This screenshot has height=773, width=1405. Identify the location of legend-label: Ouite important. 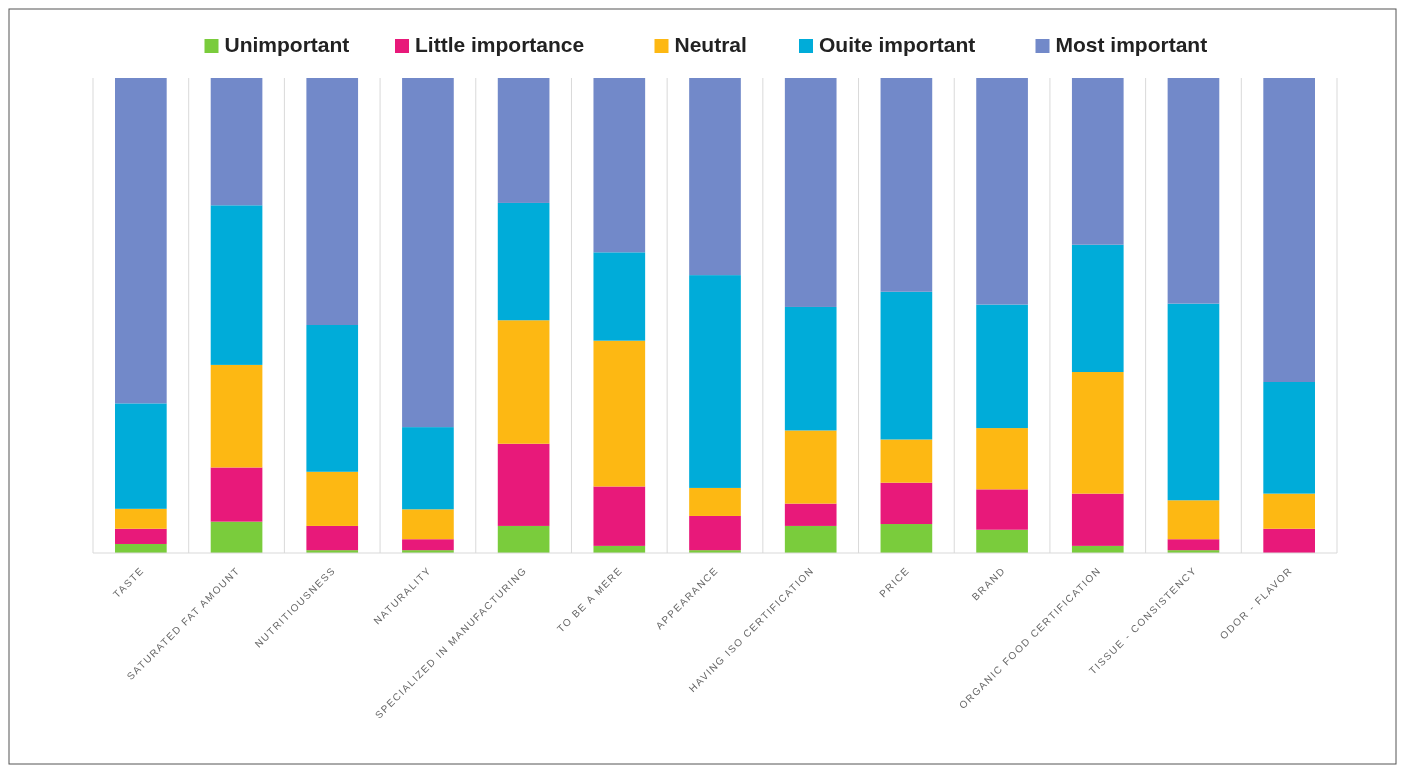
(897, 44).